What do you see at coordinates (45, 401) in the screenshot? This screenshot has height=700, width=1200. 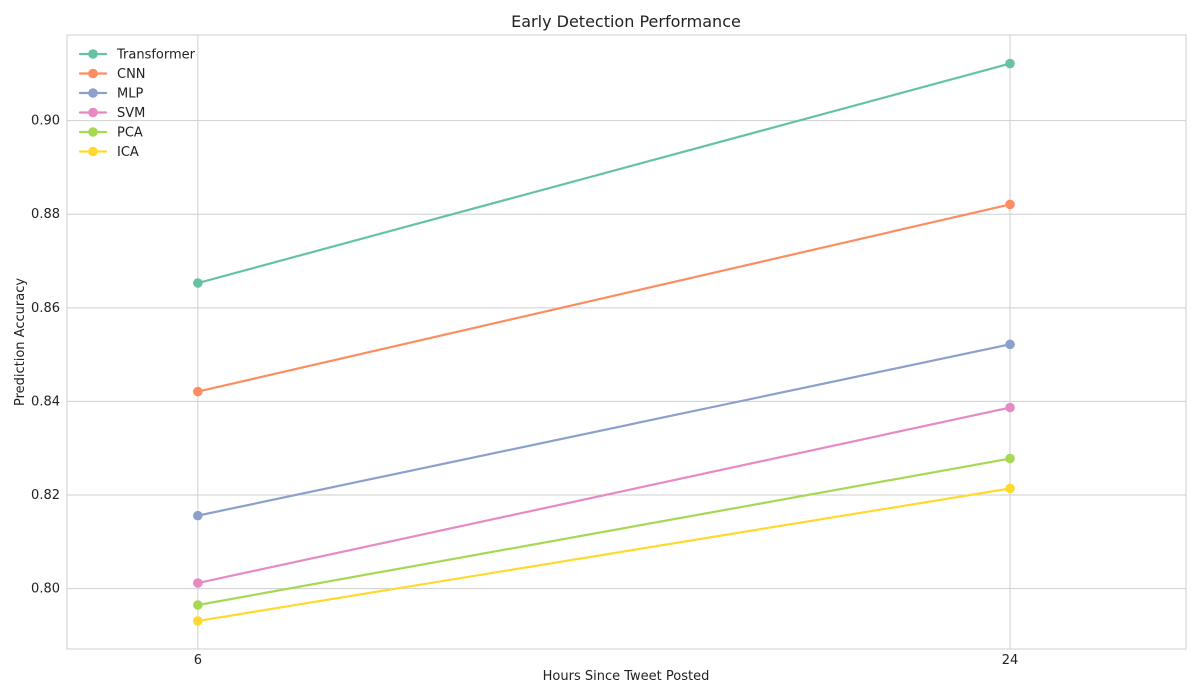 I see `y-tick-label: 0.84` at bounding box center [45, 401].